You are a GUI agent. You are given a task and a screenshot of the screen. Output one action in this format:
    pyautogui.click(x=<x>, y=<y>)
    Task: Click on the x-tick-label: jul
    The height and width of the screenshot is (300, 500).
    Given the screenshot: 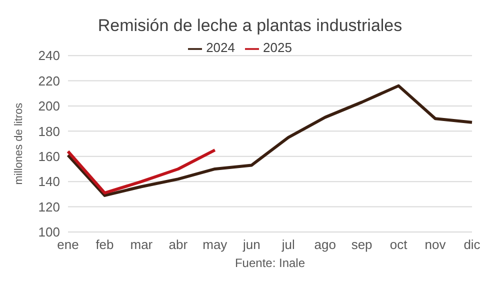 What is the action you would take?
    pyautogui.click(x=287, y=244)
    